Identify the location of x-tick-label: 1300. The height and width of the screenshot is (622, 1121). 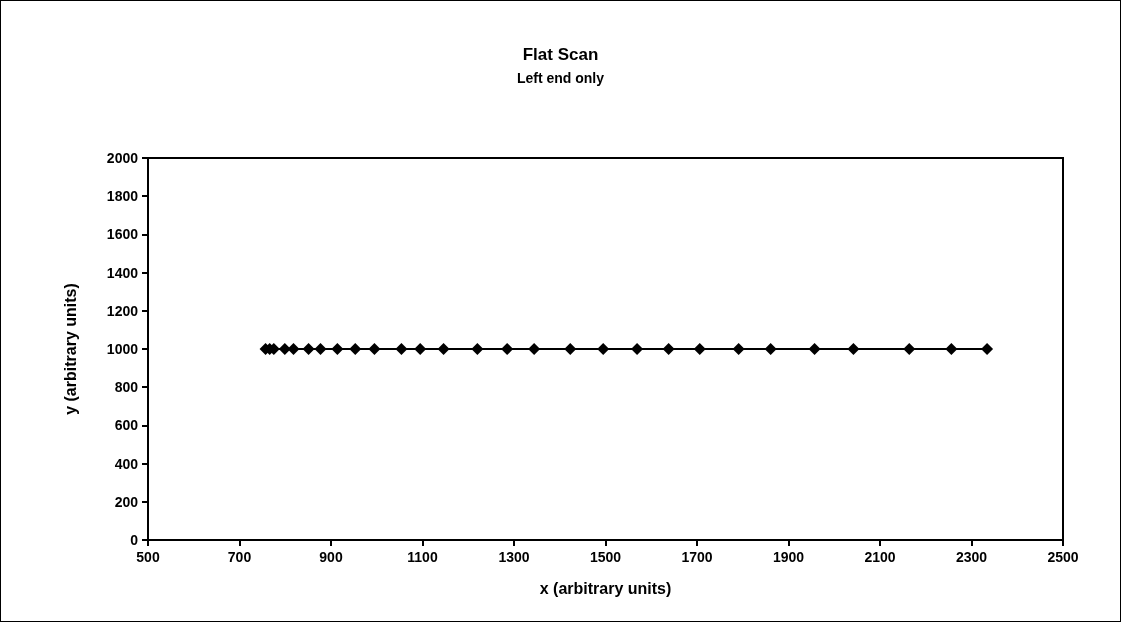
(514, 557).